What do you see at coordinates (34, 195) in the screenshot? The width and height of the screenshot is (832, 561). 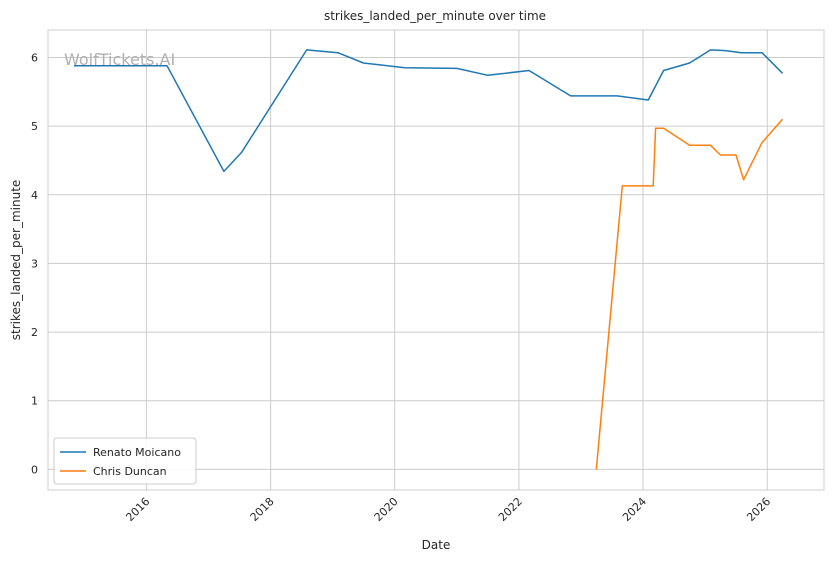 I see `y-tick-label: 4` at bounding box center [34, 195].